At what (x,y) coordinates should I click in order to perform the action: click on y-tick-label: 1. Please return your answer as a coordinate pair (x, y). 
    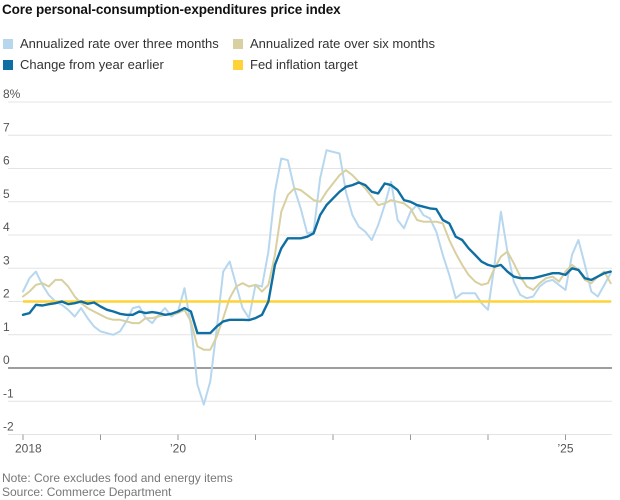
    Looking at the image, I should click on (6, 327).